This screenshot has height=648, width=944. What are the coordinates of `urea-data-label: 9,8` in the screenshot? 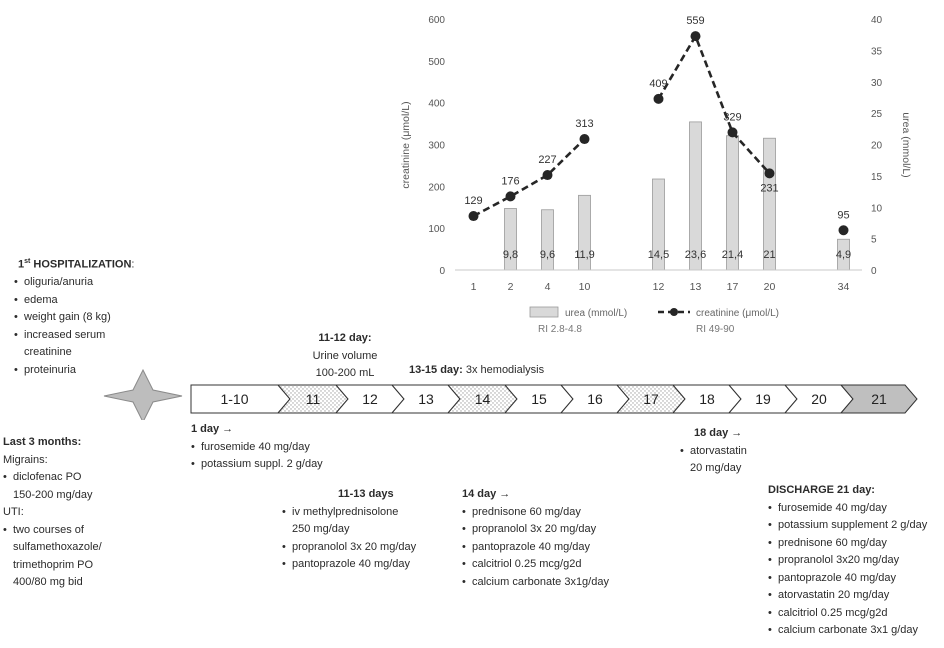 It's located at (510, 255).